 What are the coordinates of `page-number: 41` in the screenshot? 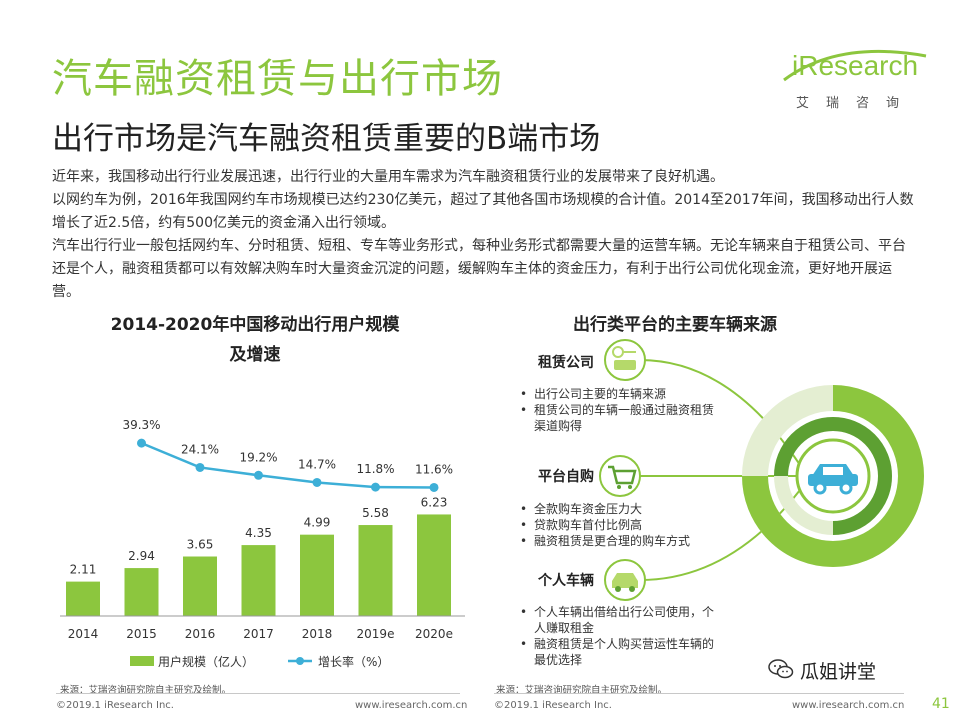 It's located at (941, 704).